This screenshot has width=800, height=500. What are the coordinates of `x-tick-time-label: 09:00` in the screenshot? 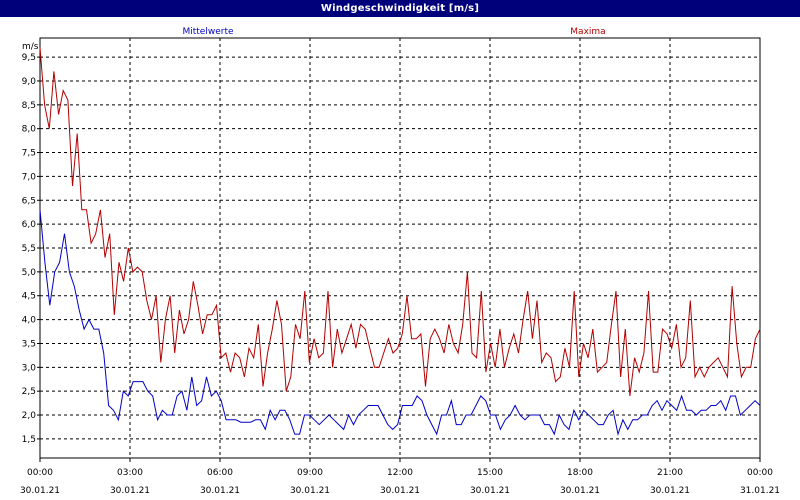 It's located at (310, 473).